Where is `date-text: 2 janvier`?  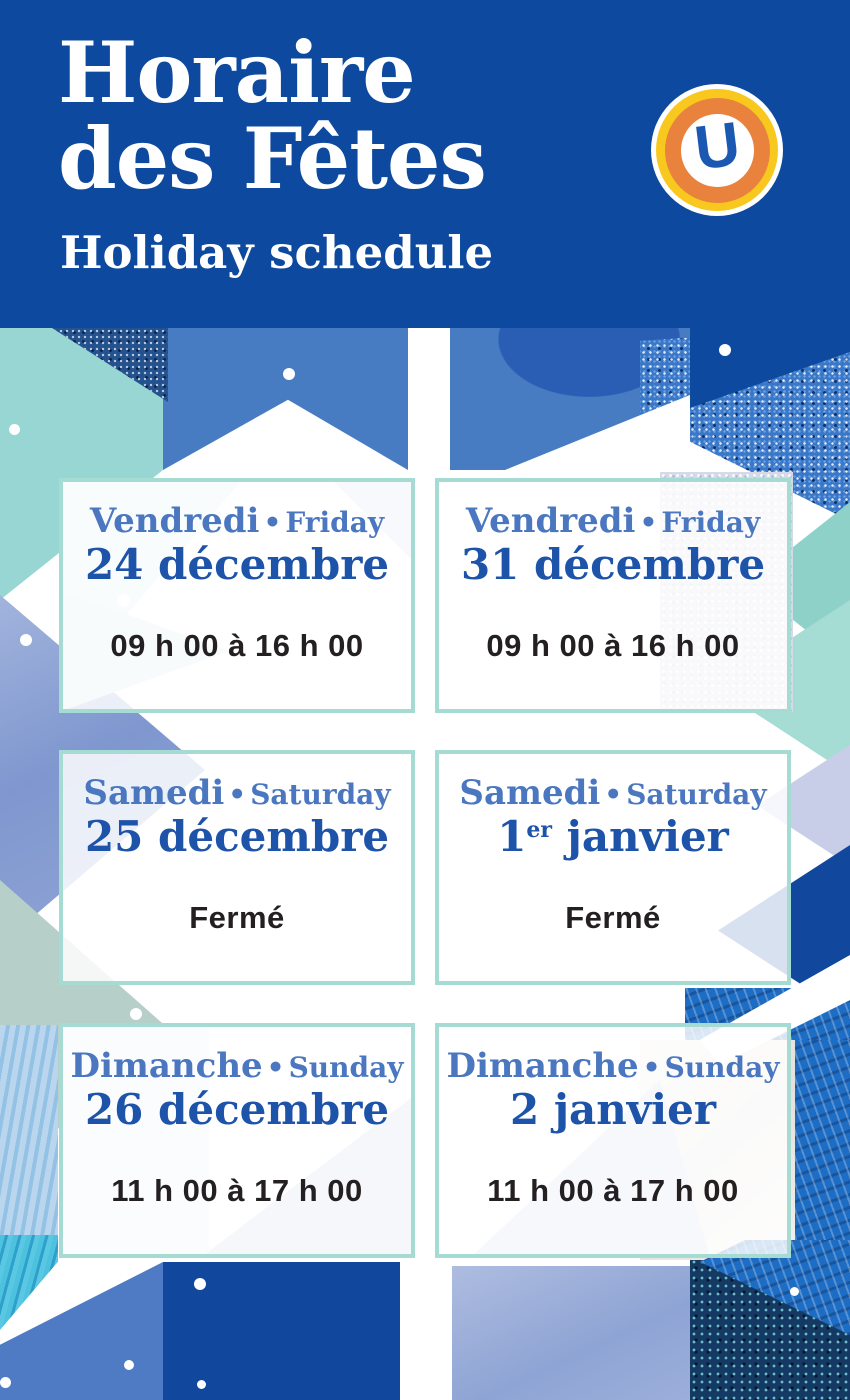
date-text: 2 janvier is located at coordinates (612, 1109).